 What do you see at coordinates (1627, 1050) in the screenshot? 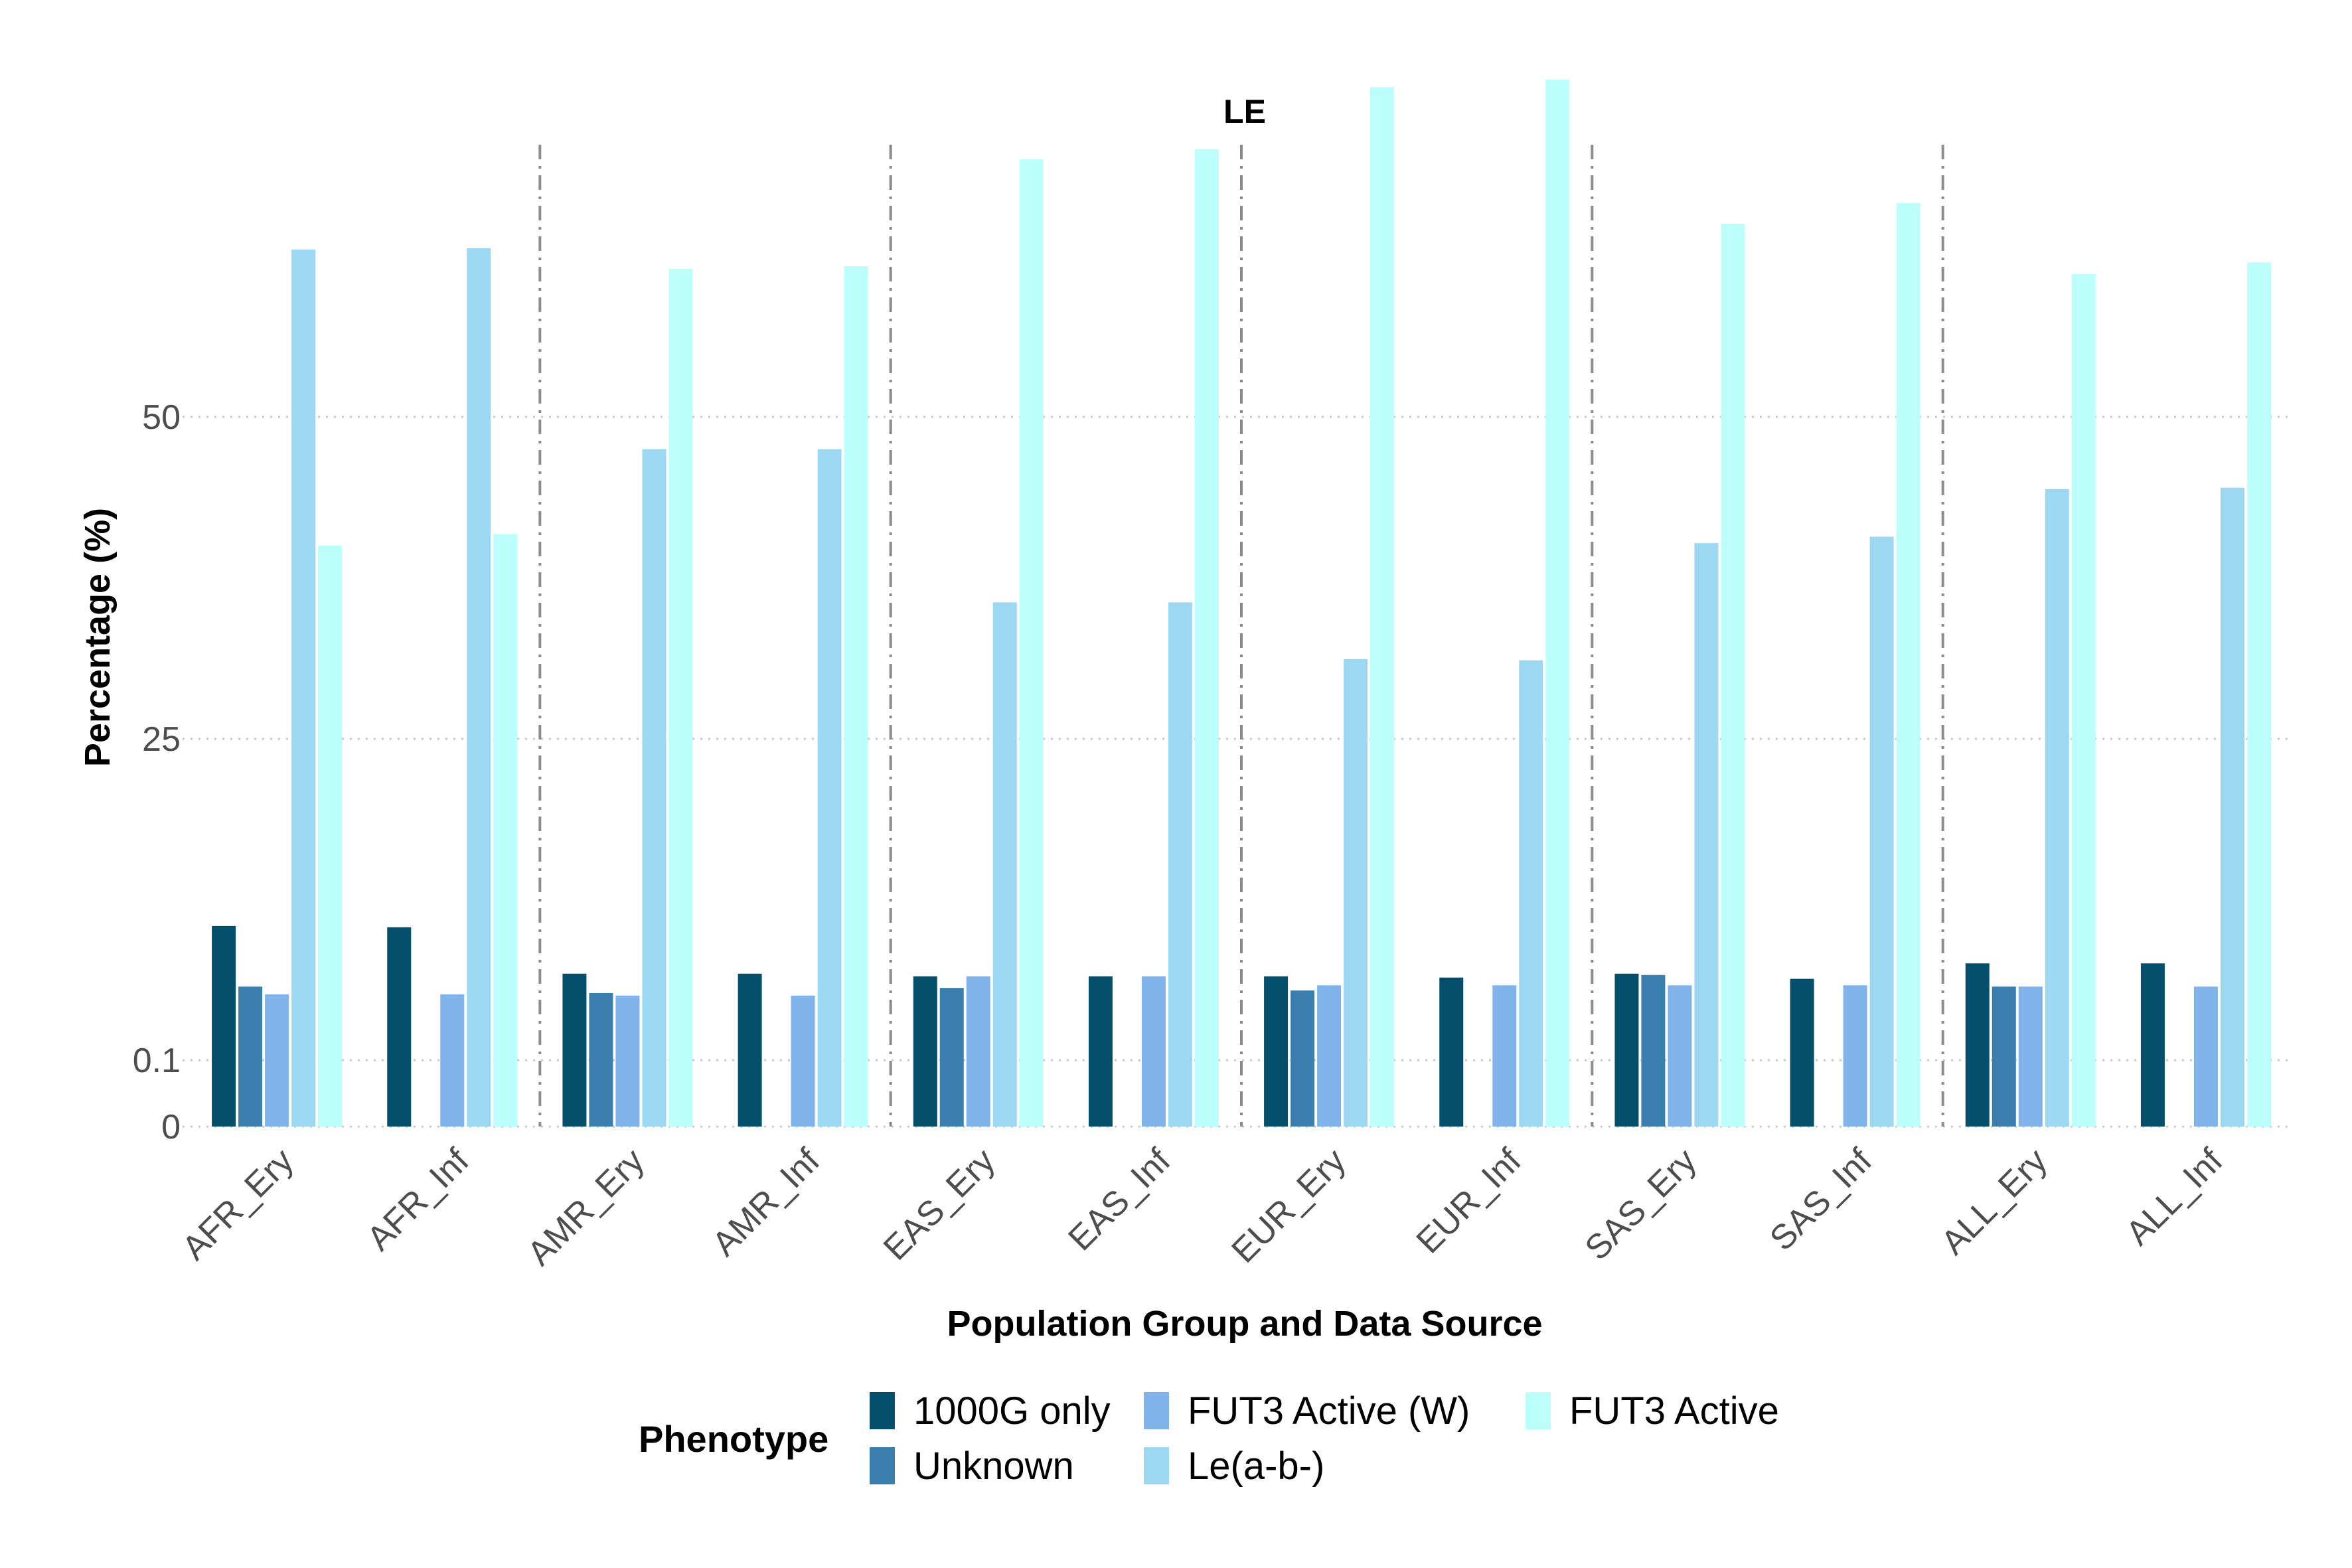
I see `bar-SAS_Ery-1000G only` at bounding box center [1627, 1050].